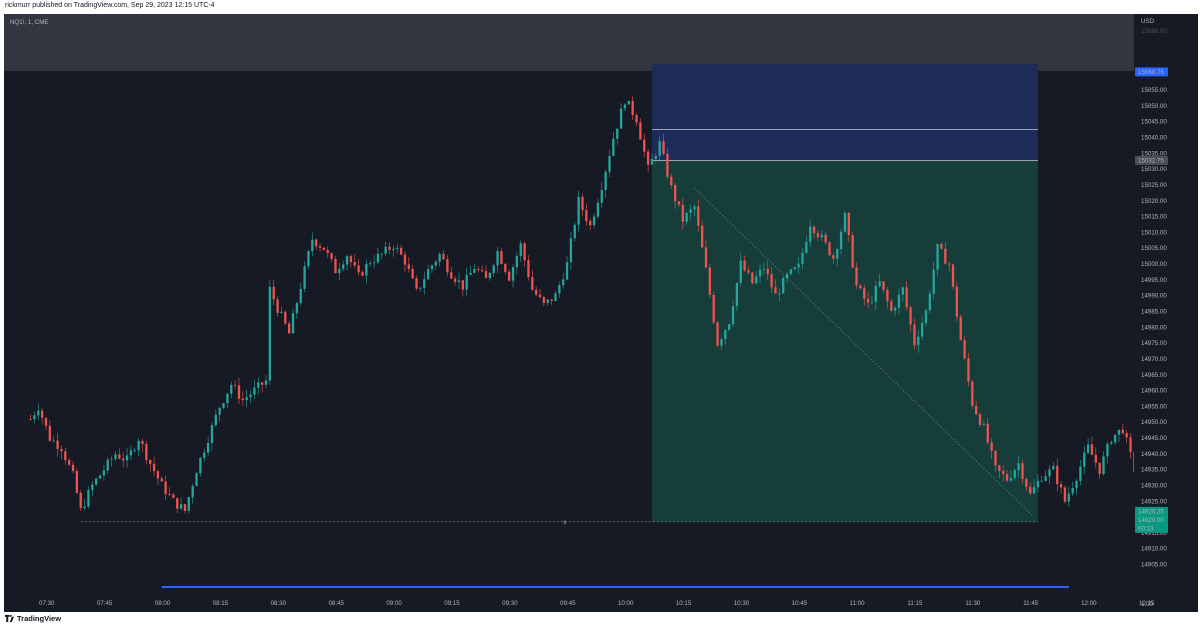 This screenshot has height=626, width=1200. I want to click on y-tick-label: 15005.00, so click(1154, 248).